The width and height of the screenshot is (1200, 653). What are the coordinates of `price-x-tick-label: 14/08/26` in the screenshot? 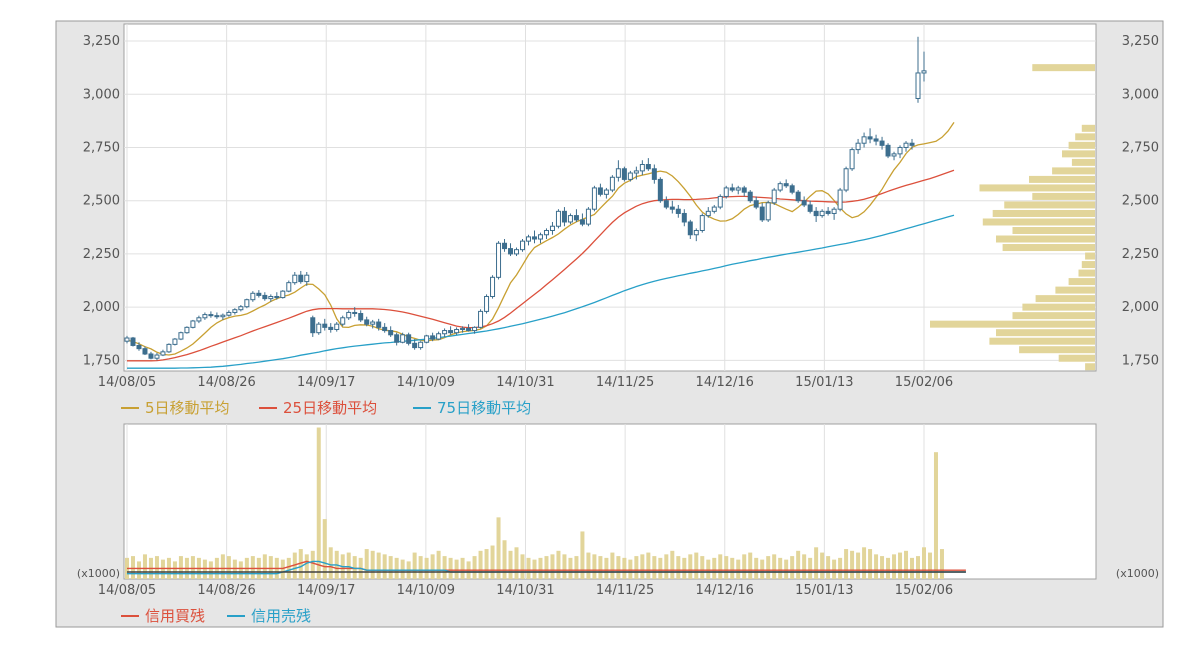 It's located at (226, 382).